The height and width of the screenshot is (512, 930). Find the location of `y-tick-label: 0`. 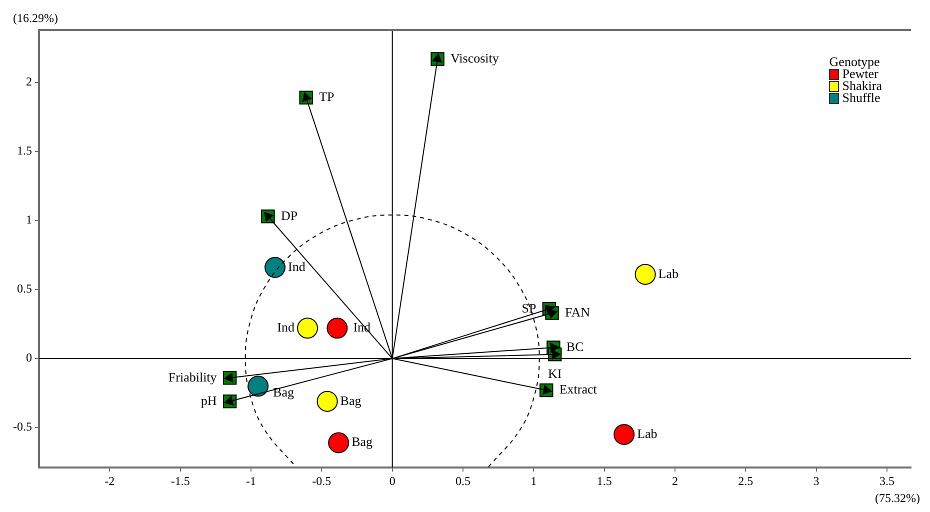

y-tick-label: 0 is located at coordinates (29, 357).